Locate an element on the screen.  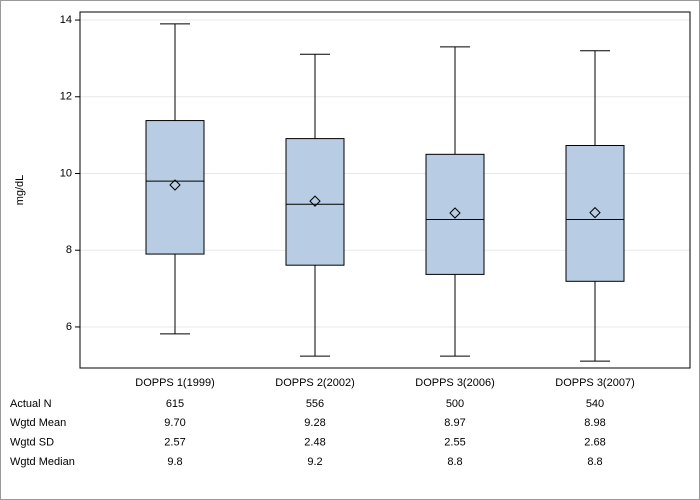
table-cell: 9.2 is located at coordinates (314, 462).